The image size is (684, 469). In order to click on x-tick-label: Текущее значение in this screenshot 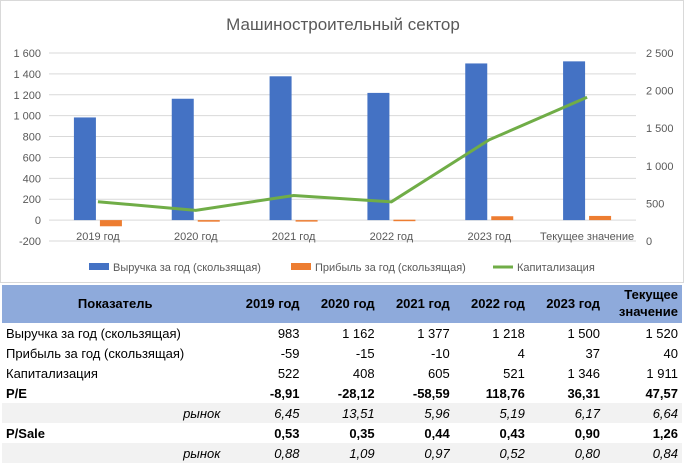, I will do `click(587, 237)`.